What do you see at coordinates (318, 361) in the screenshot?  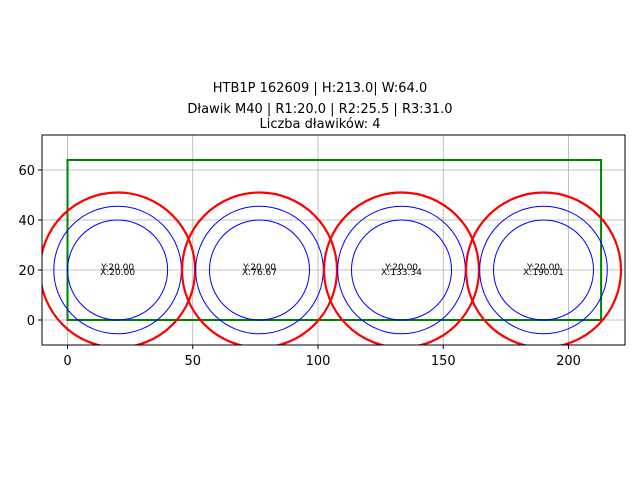 I see `x-tick-label: 100` at bounding box center [318, 361].